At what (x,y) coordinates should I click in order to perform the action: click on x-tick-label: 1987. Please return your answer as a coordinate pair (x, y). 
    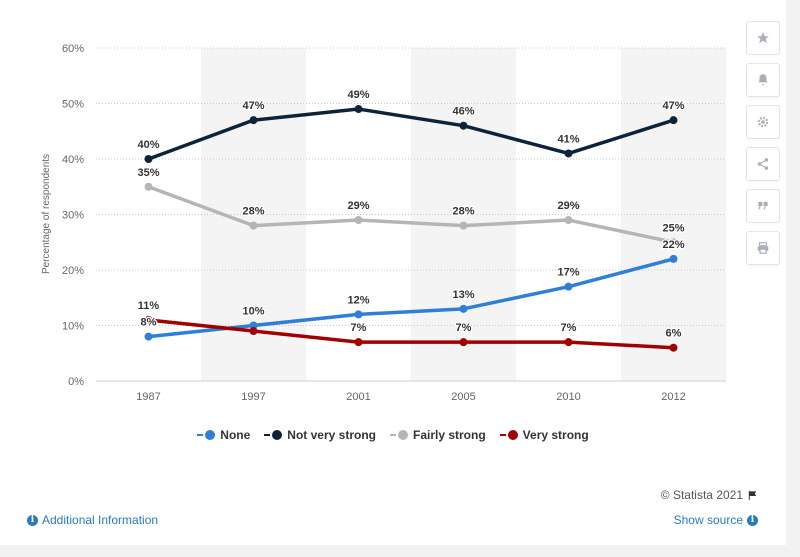
    Looking at the image, I should click on (148, 397).